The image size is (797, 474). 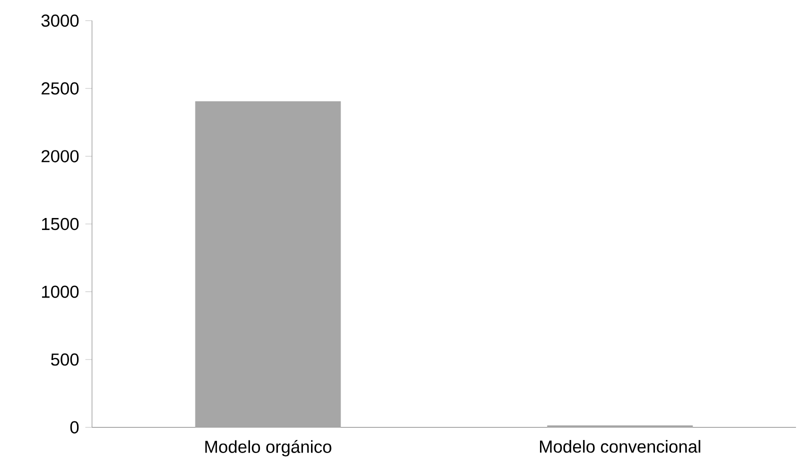 What do you see at coordinates (60, 224) in the screenshot?
I see `y-tick-label: 1500` at bounding box center [60, 224].